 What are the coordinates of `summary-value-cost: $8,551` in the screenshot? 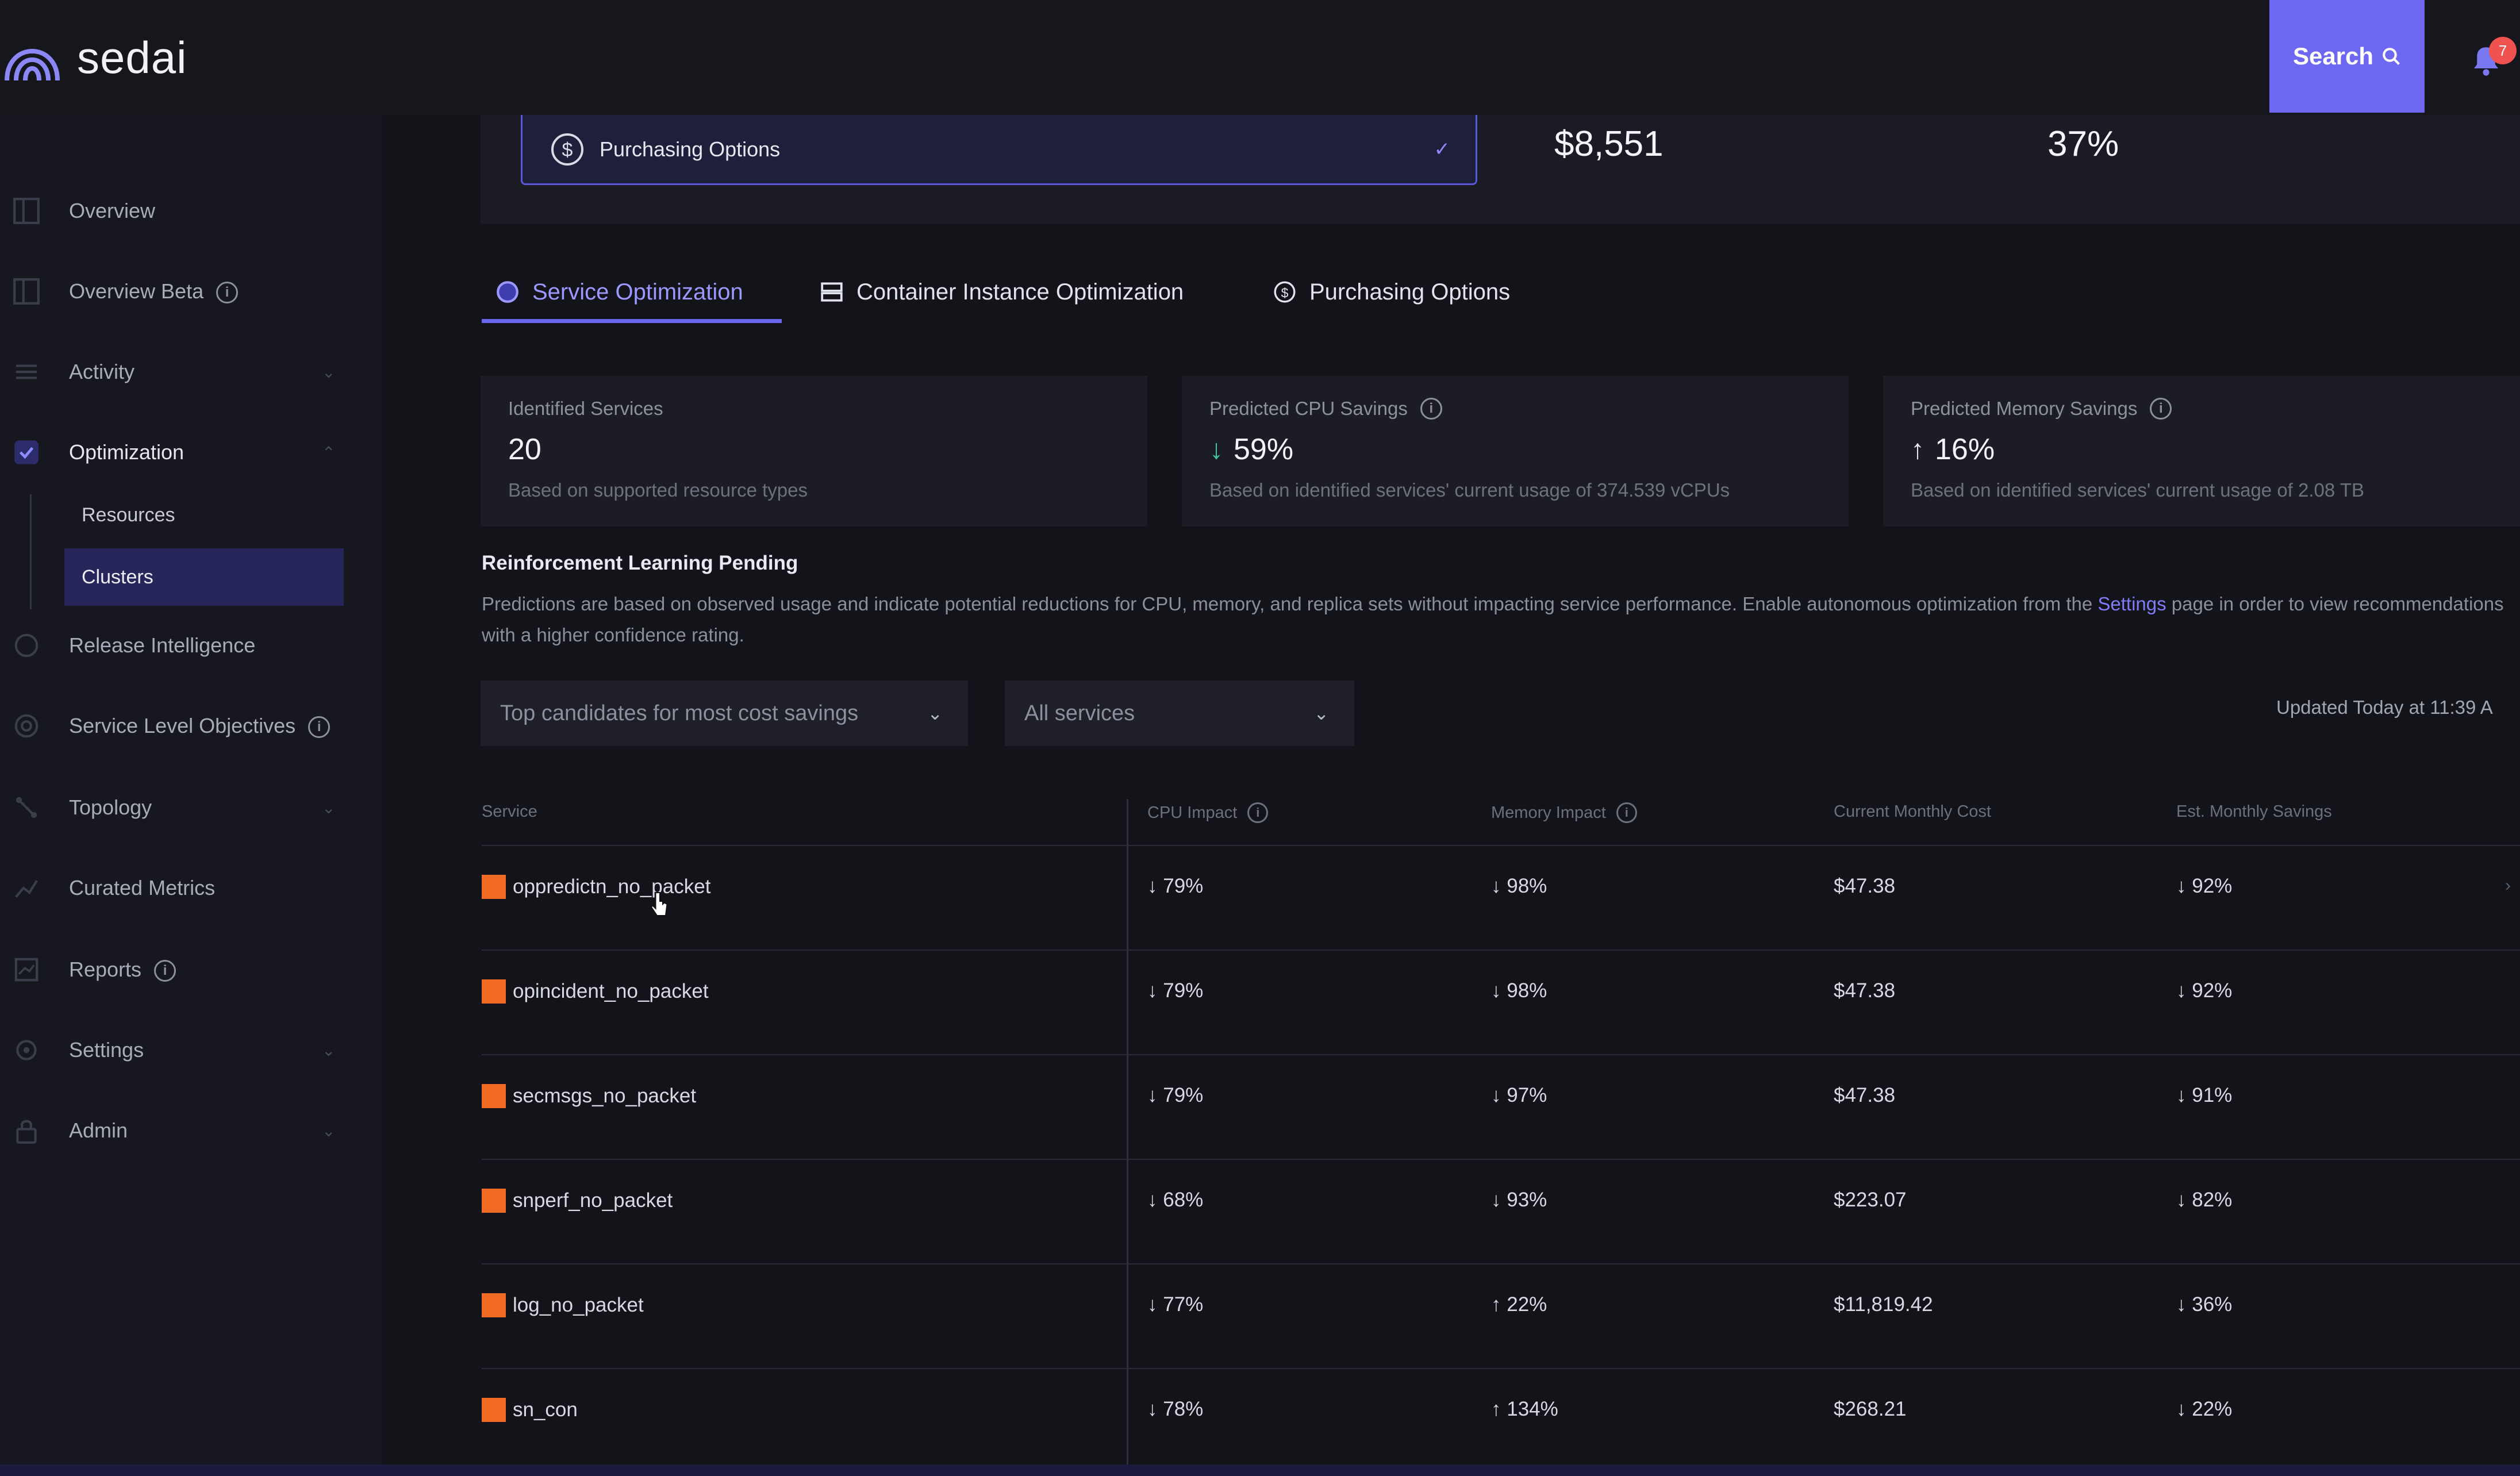 It's located at (1609, 144).